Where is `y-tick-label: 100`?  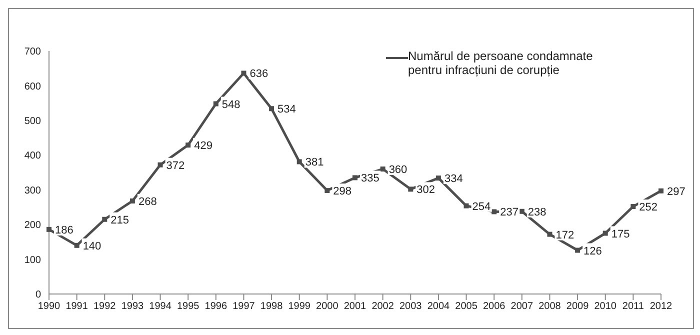
y-tick-label: 100 is located at coordinates (33, 260).